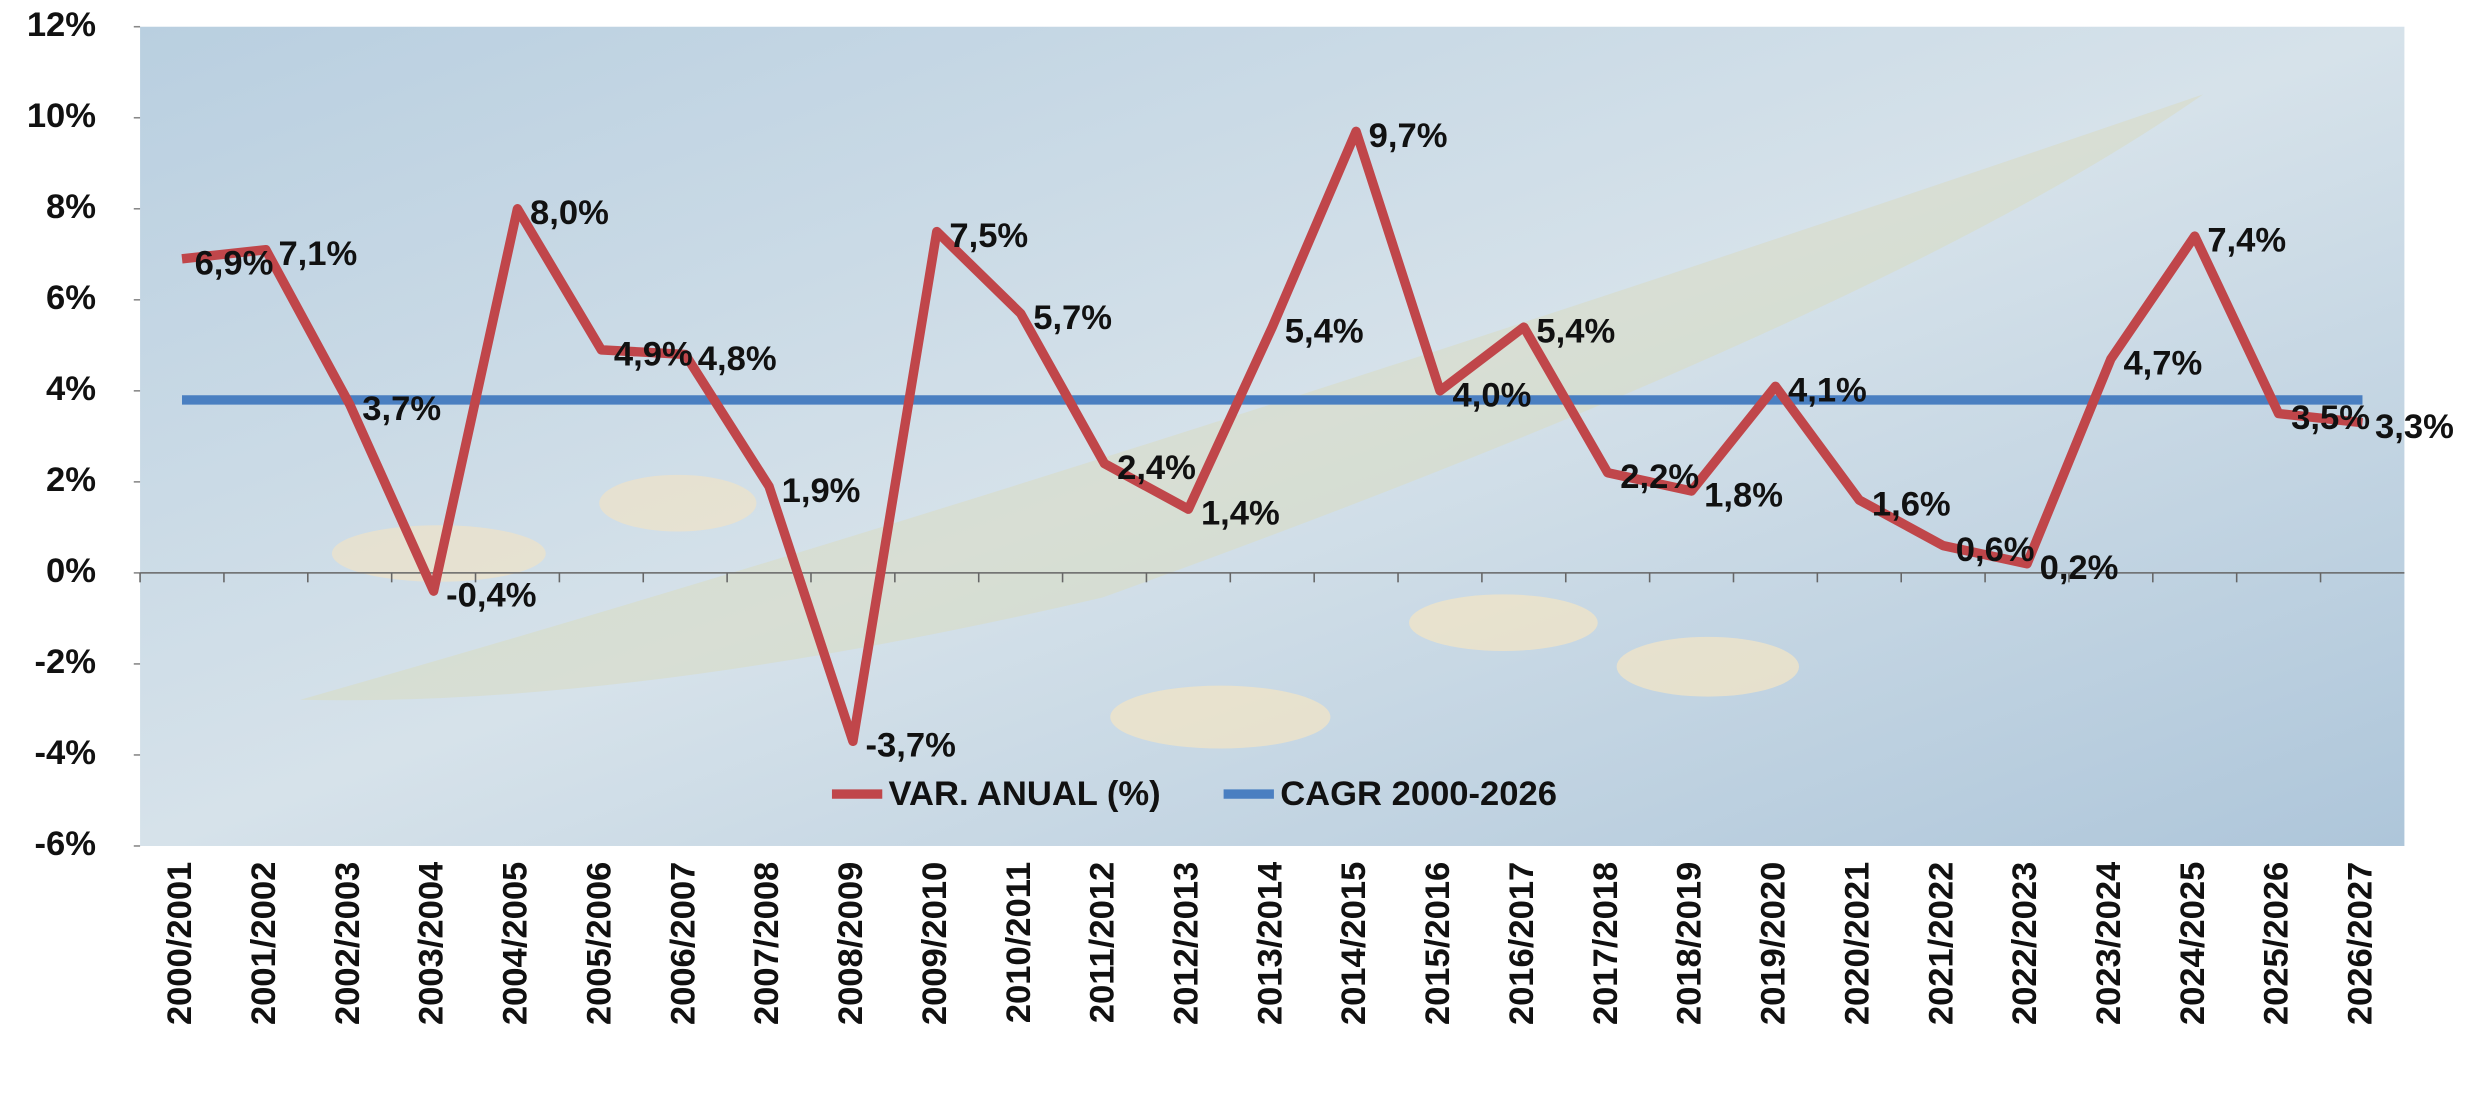 The width and height of the screenshot is (2469, 1096). Describe the element at coordinates (1690, 943) in the screenshot. I see `x-tick-label: 2018/2019` at that location.